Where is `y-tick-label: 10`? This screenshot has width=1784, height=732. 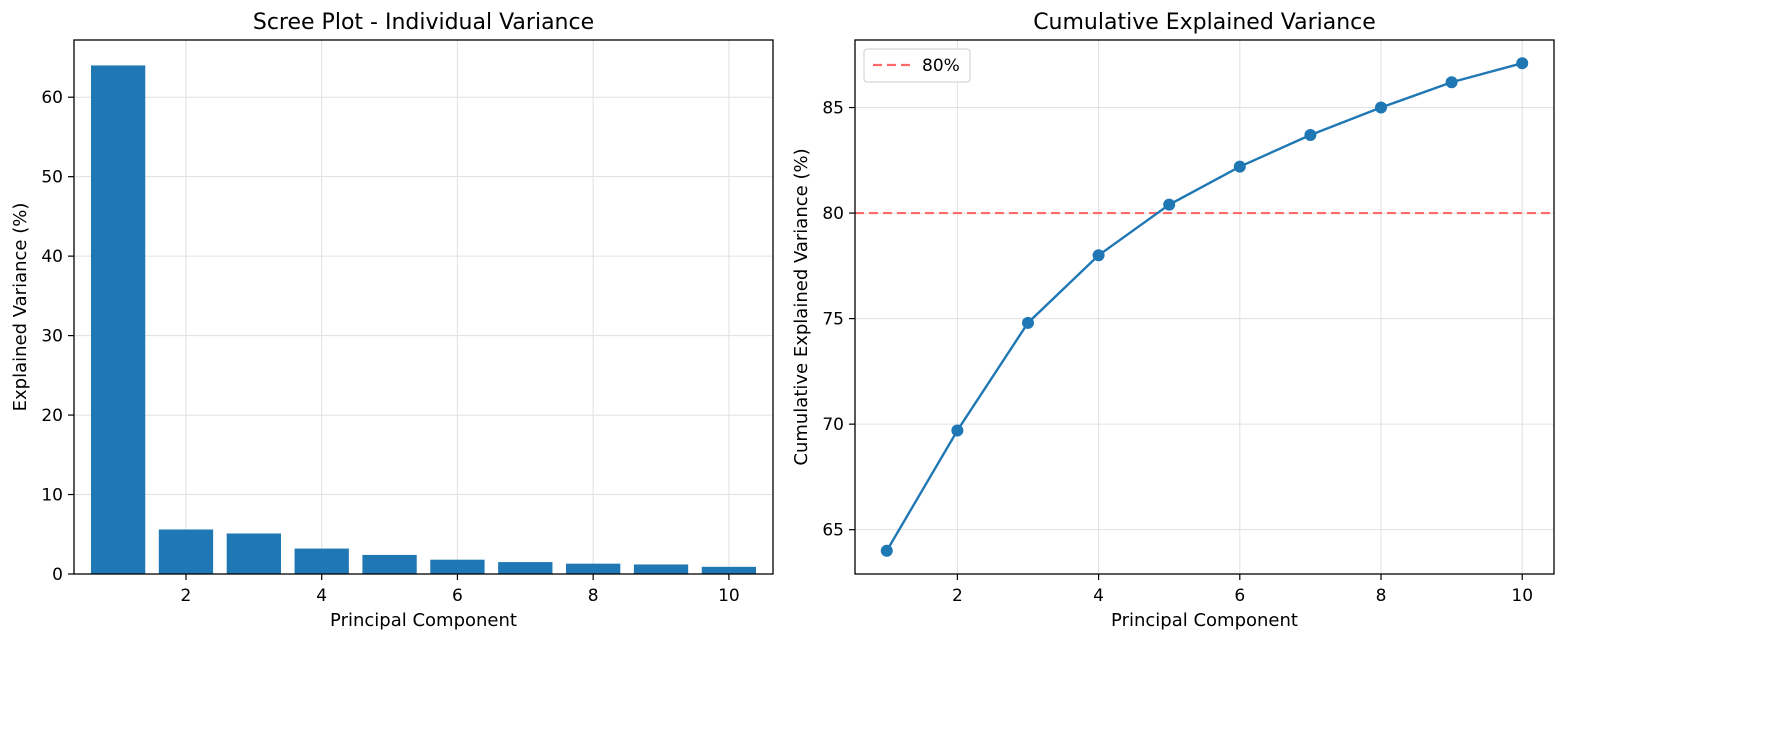
y-tick-label: 10 is located at coordinates (52, 496).